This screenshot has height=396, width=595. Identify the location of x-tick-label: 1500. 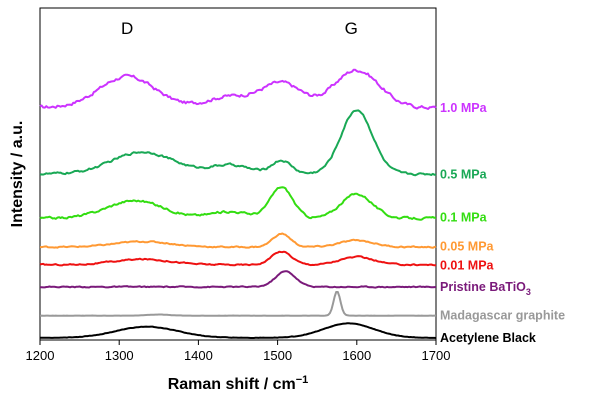
(277, 355).